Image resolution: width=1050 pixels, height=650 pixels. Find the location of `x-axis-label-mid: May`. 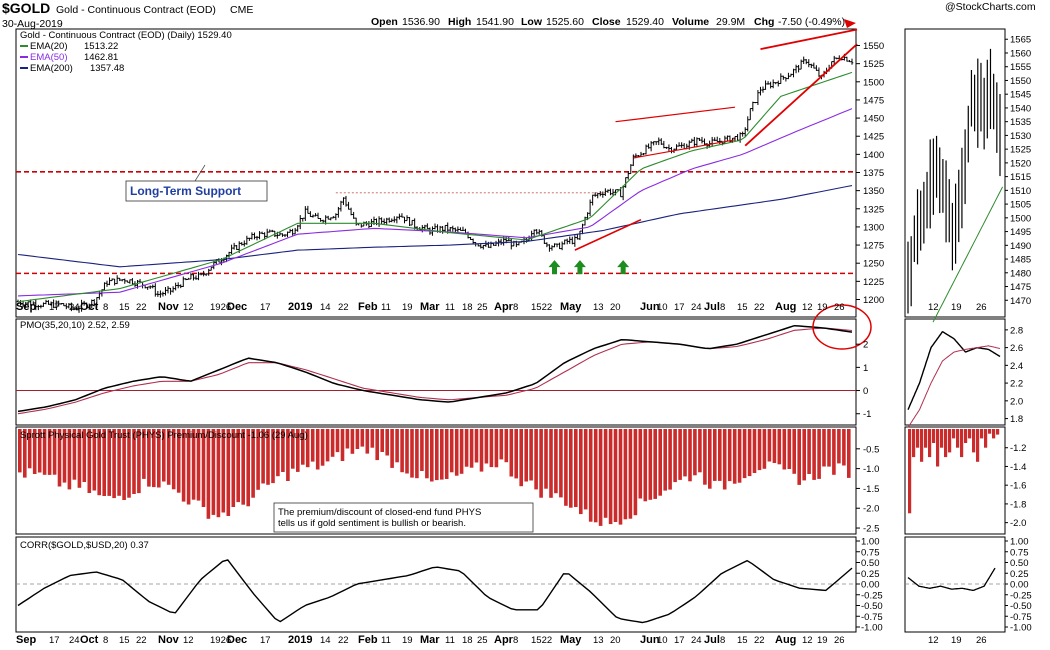

x-axis-label-mid: May is located at coordinates (571, 307).